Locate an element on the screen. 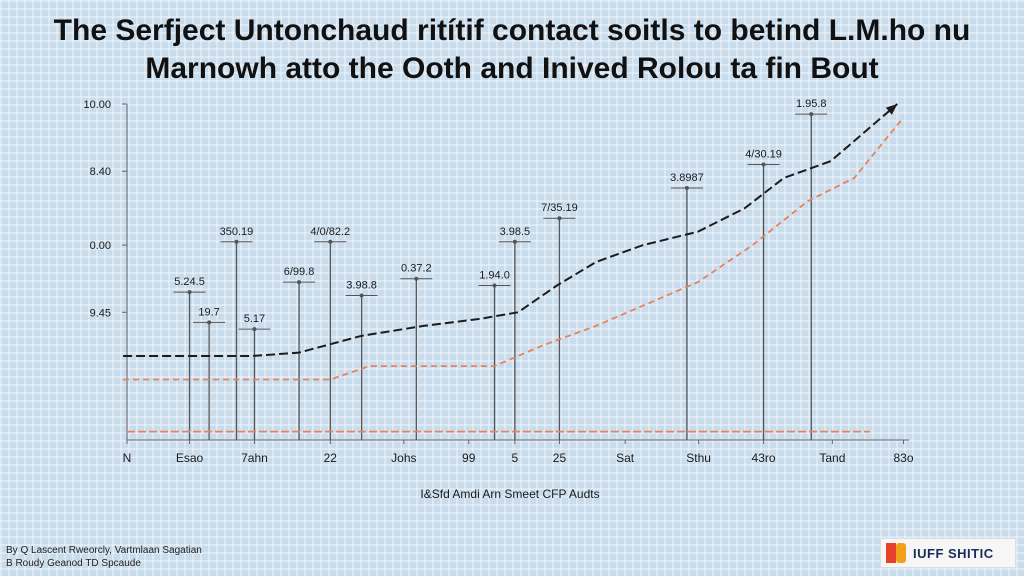 This screenshot has width=1024, height=576. x-tick-label: 22 is located at coordinates (331, 458).